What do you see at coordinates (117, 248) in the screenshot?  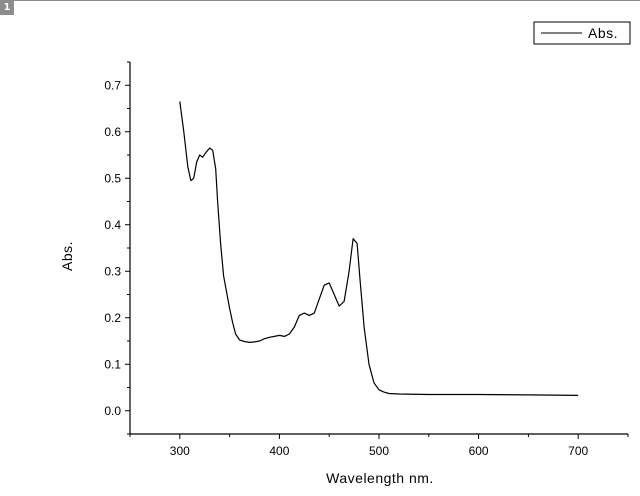 I see `y-axis-ticks: 0.0 0.1 0.2 0.3 0.4 0.5 0.6 0.7` at bounding box center [117, 248].